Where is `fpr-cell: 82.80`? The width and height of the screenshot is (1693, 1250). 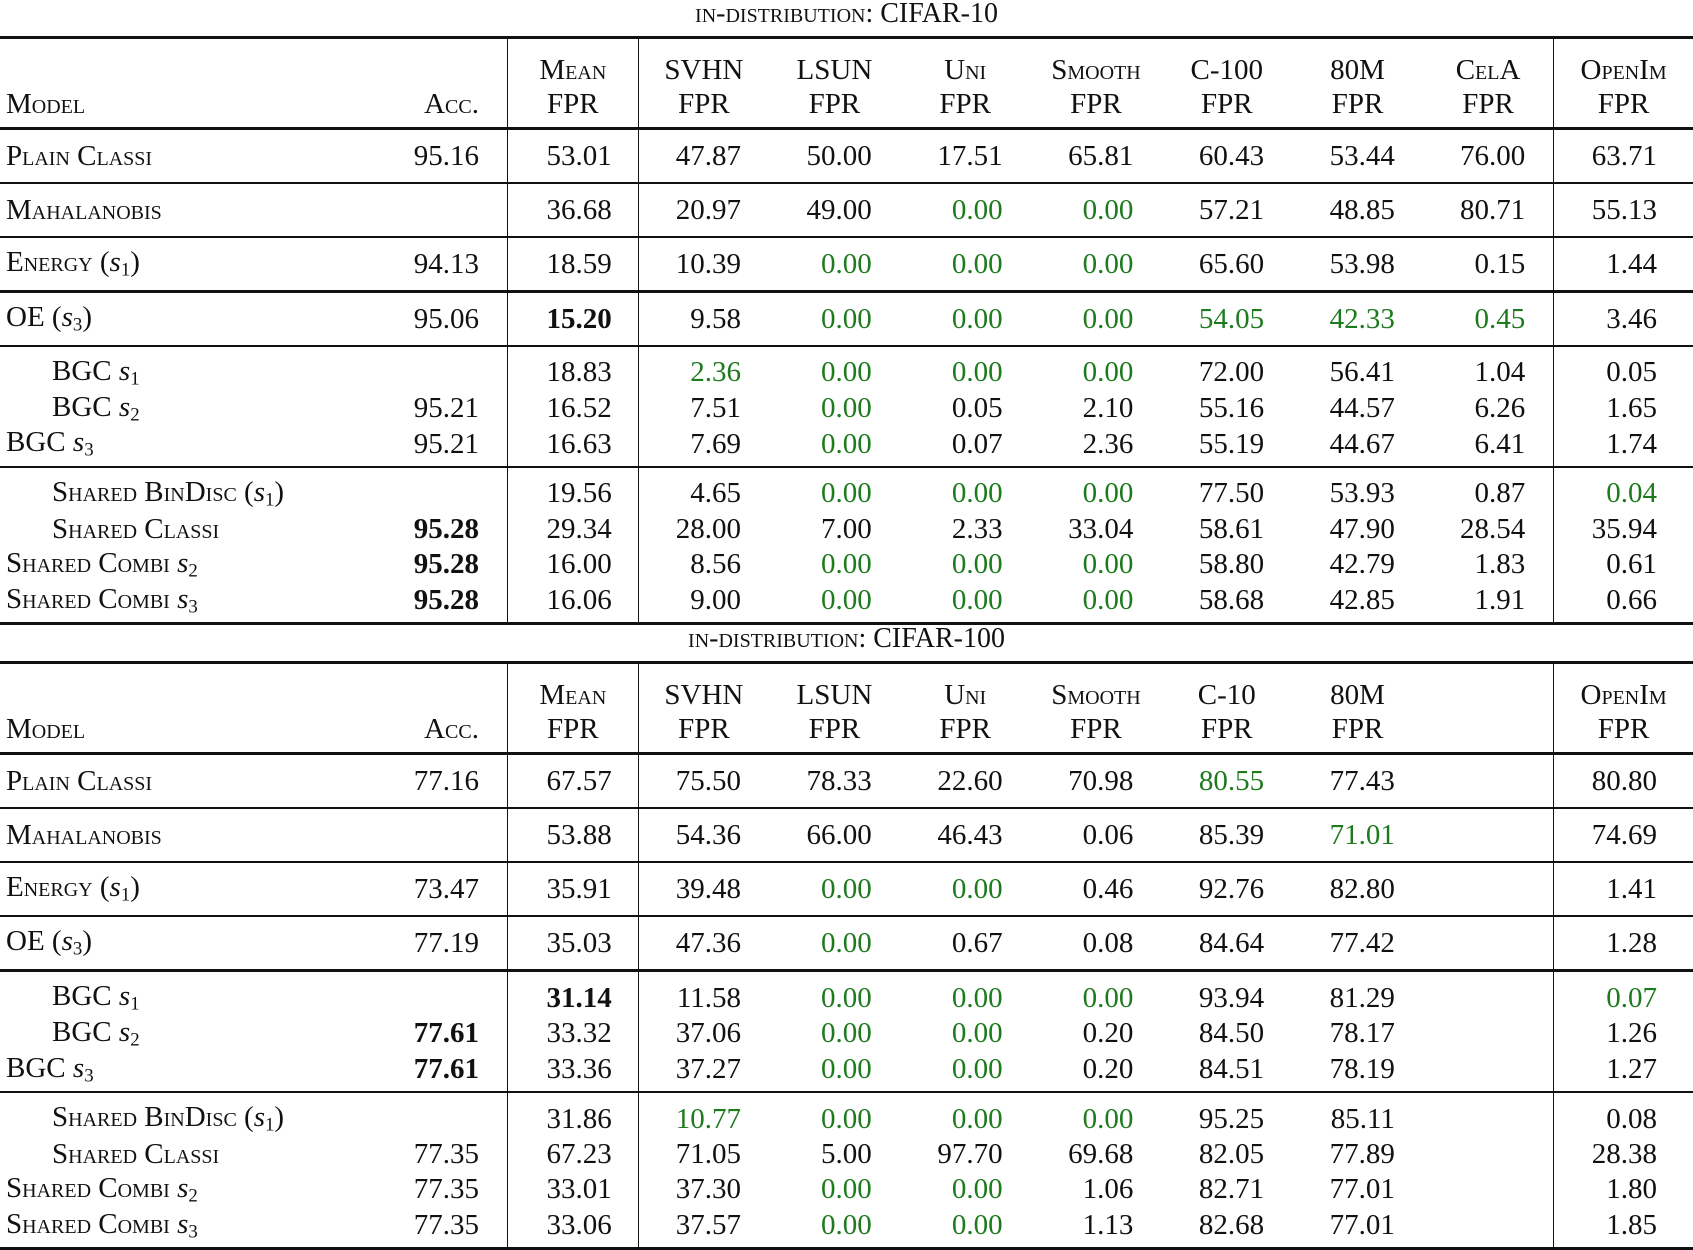 fpr-cell: 82.80 is located at coordinates (1357, 889).